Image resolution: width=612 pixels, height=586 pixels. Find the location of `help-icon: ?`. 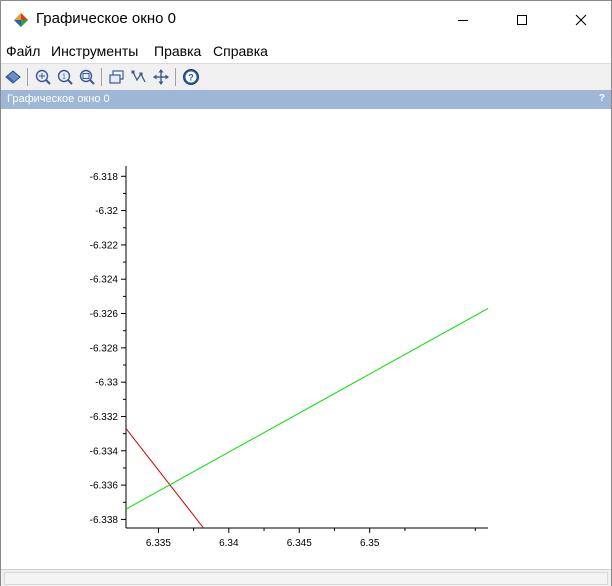

help-icon: ? is located at coordinates (191, 77).